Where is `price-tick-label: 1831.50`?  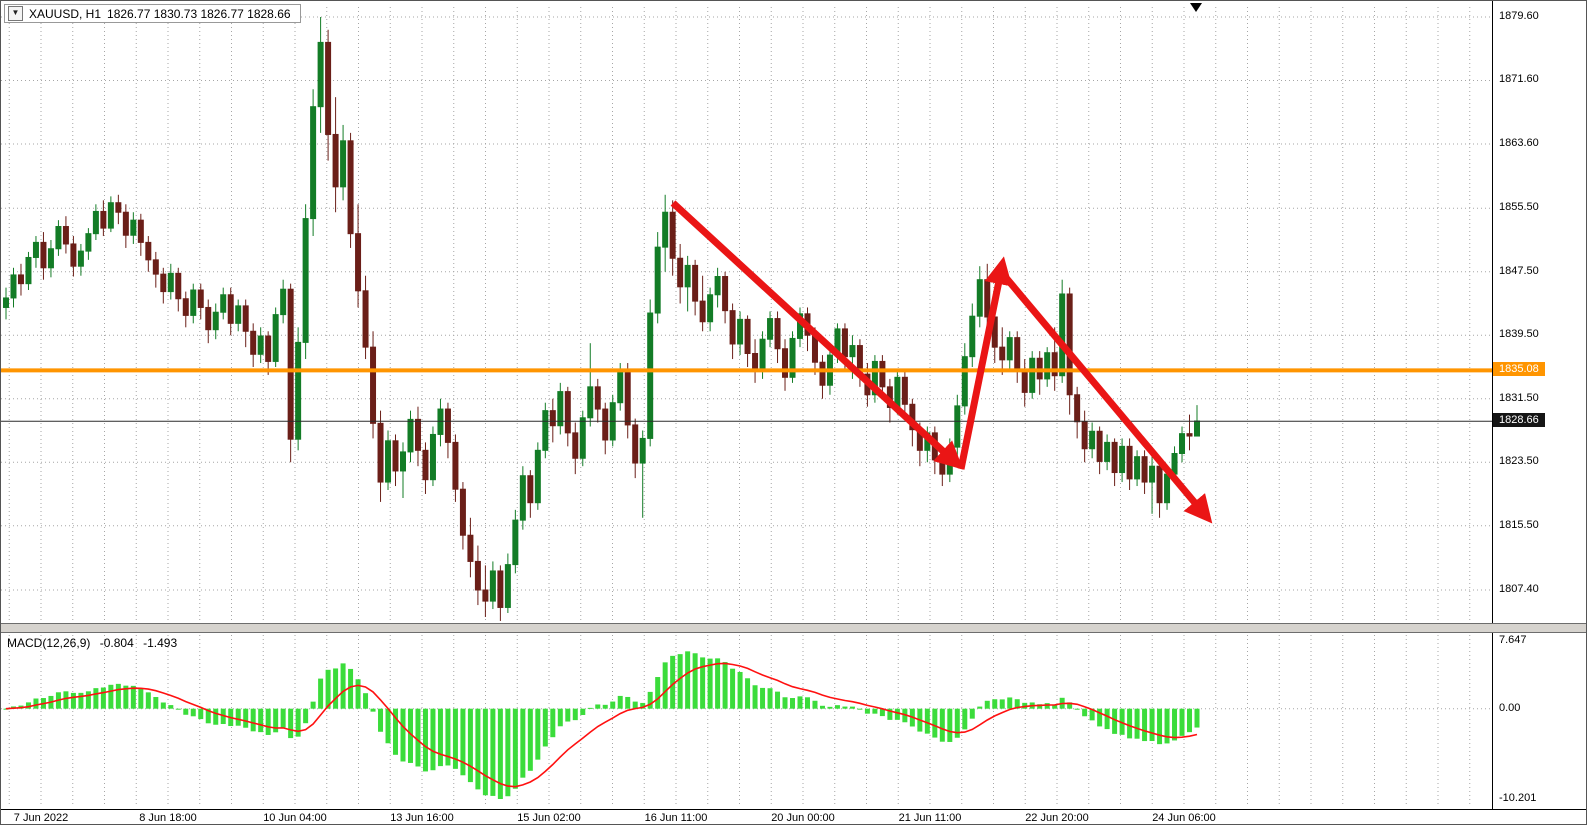 price-tick-label: 1831.50 is located at coordinates (1519, 397).